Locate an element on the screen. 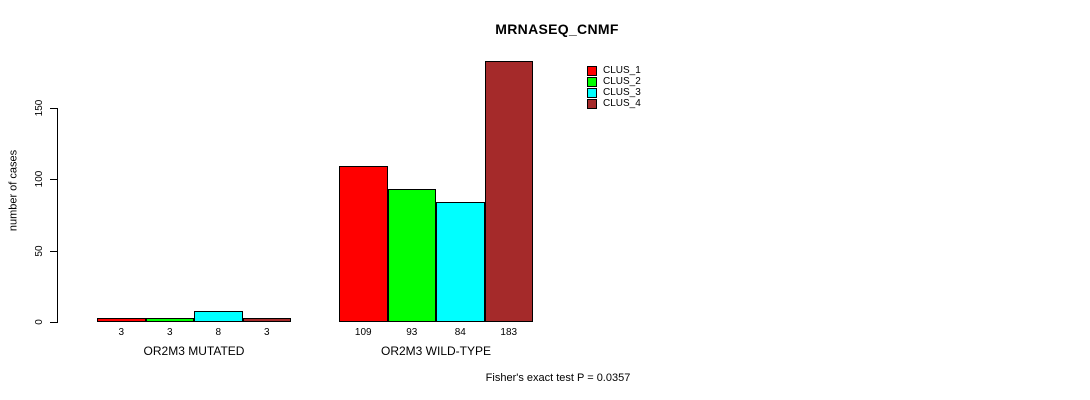 The height and width of the screenshot is (400, 1090). legend-label-clus_4: CLUS_4 is located at coordinates (622, 103).